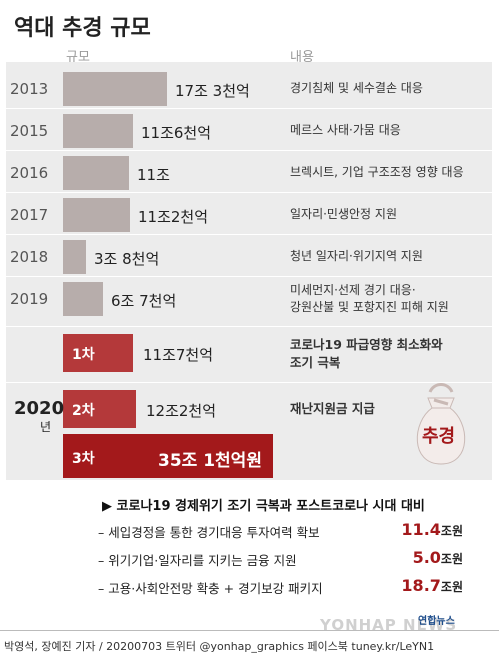 This screenshot has width=499, height=659. I want to click on bottom-item-text: – 위기기업·일자리를 지키는 금융 지원, so click(197, 560).